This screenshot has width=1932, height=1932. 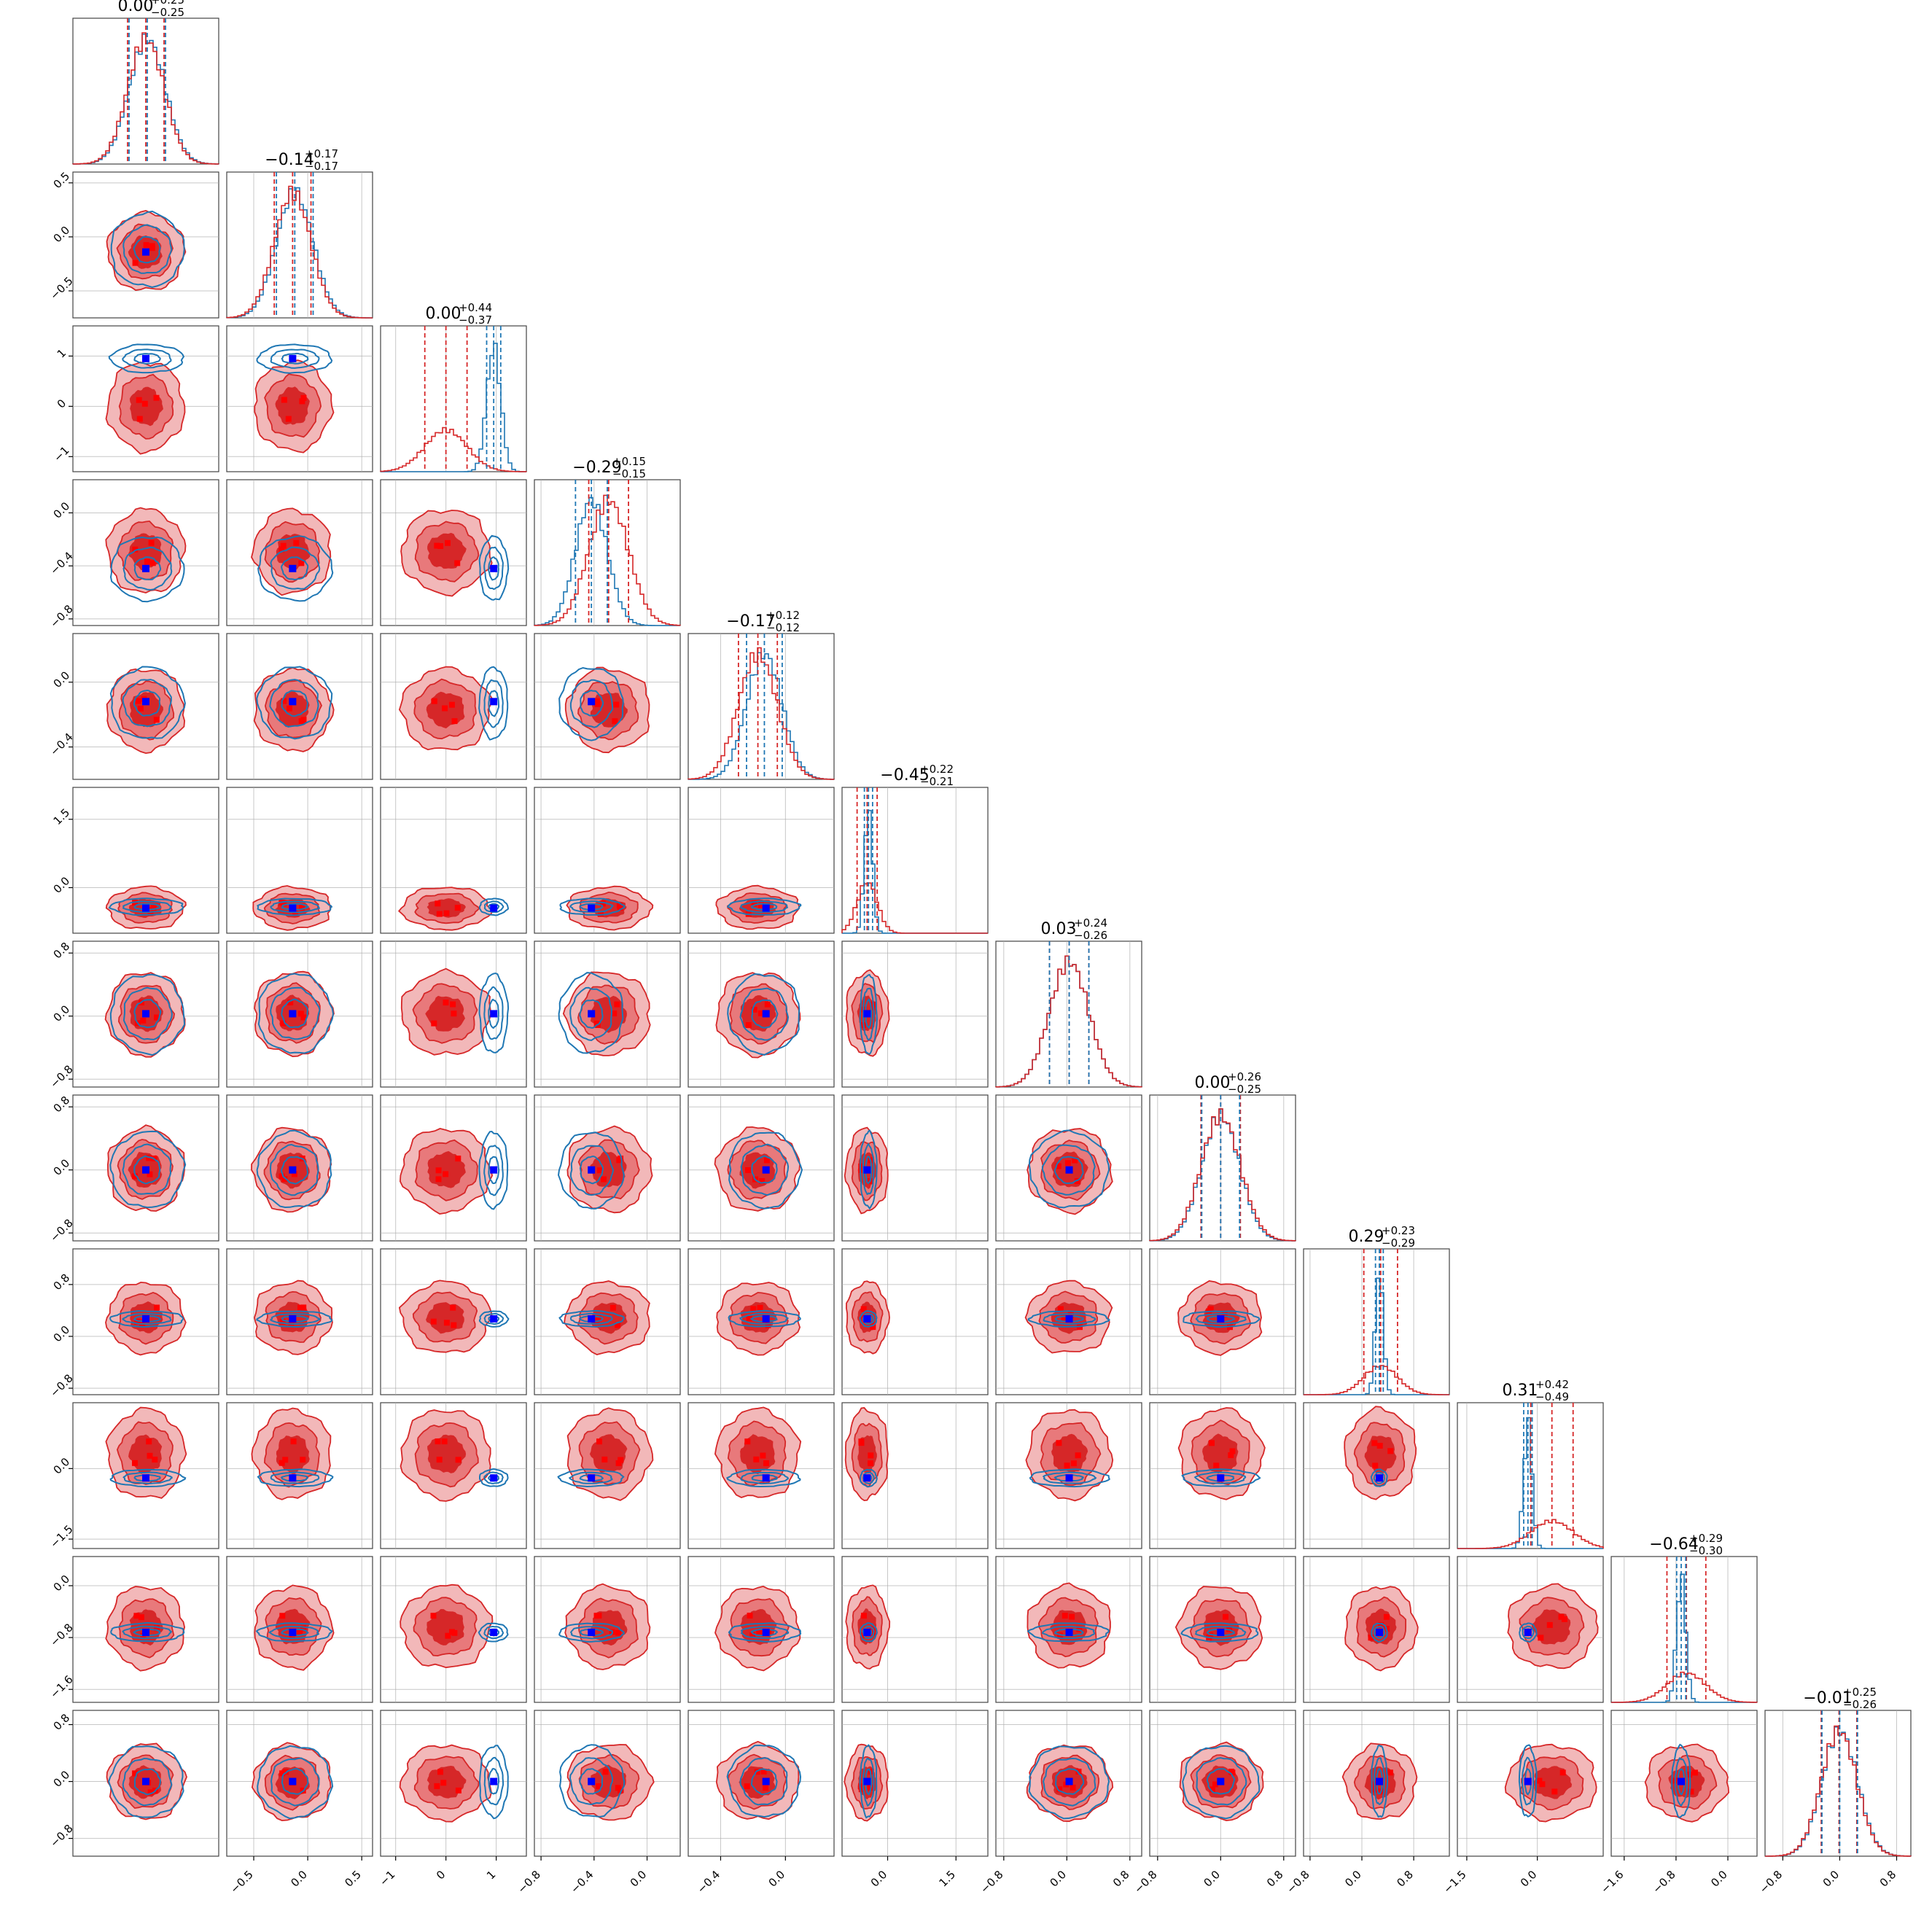 What do you see at coordinates (1398, 1243) in the screenshot?
I see `panel-title-minus: −0.29` at bounding box center [1398, 1243].